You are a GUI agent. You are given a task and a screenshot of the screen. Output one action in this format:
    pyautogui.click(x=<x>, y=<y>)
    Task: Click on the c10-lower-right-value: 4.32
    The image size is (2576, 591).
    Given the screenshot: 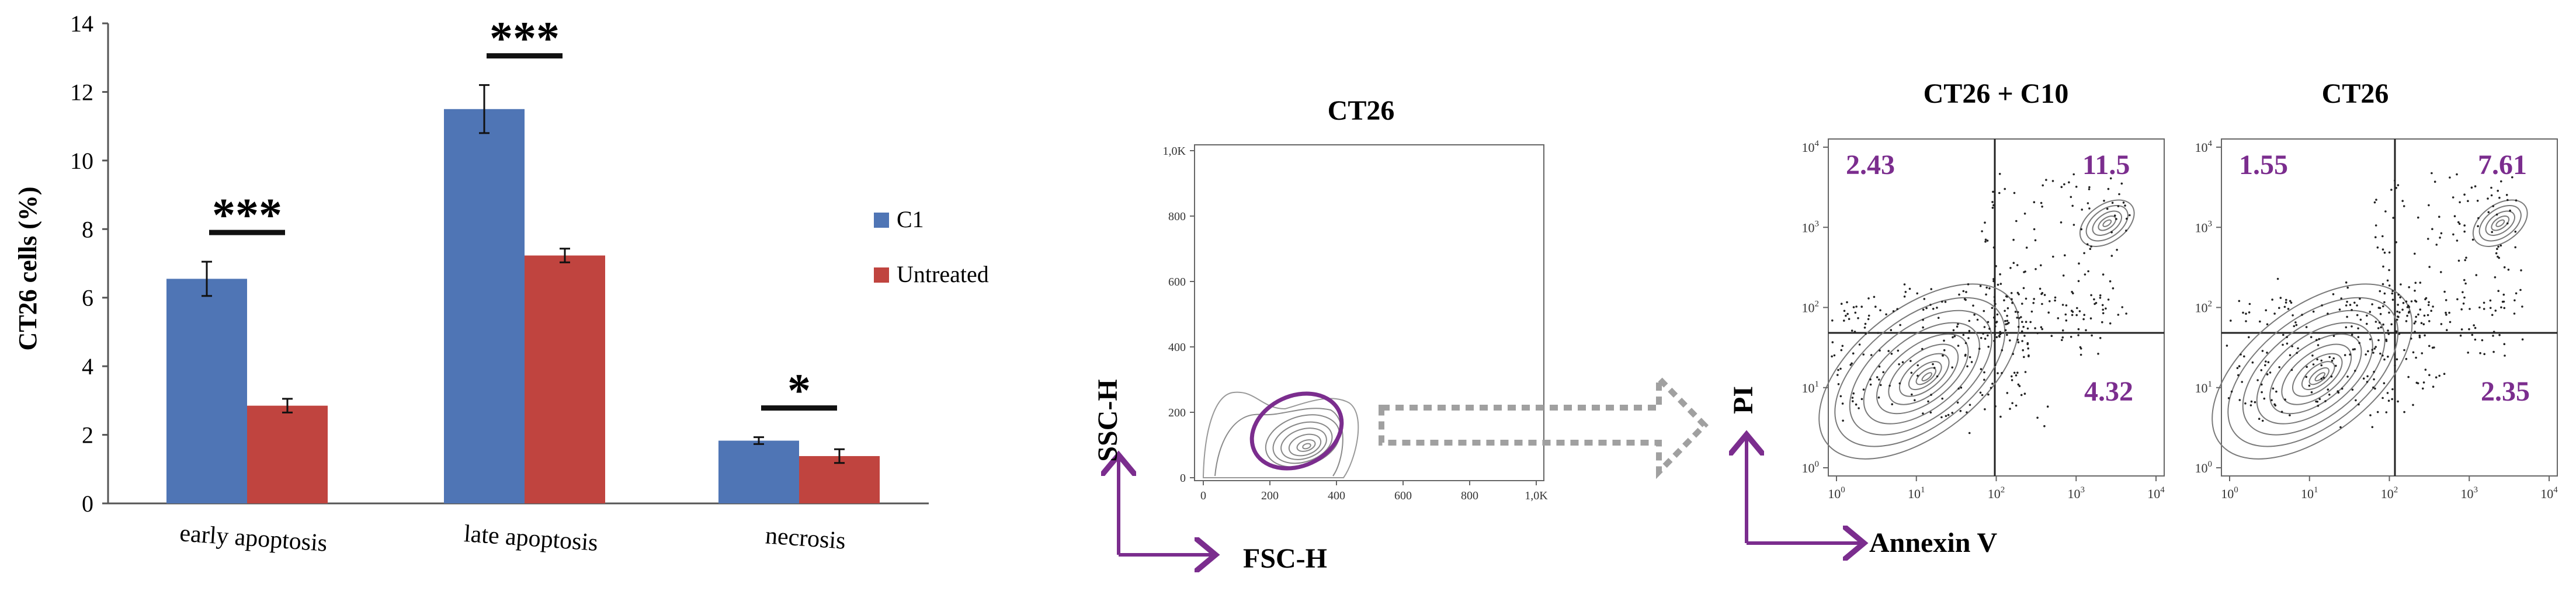 What is the action you would take?
    pyautogui.click(x=2108, y=391)
    